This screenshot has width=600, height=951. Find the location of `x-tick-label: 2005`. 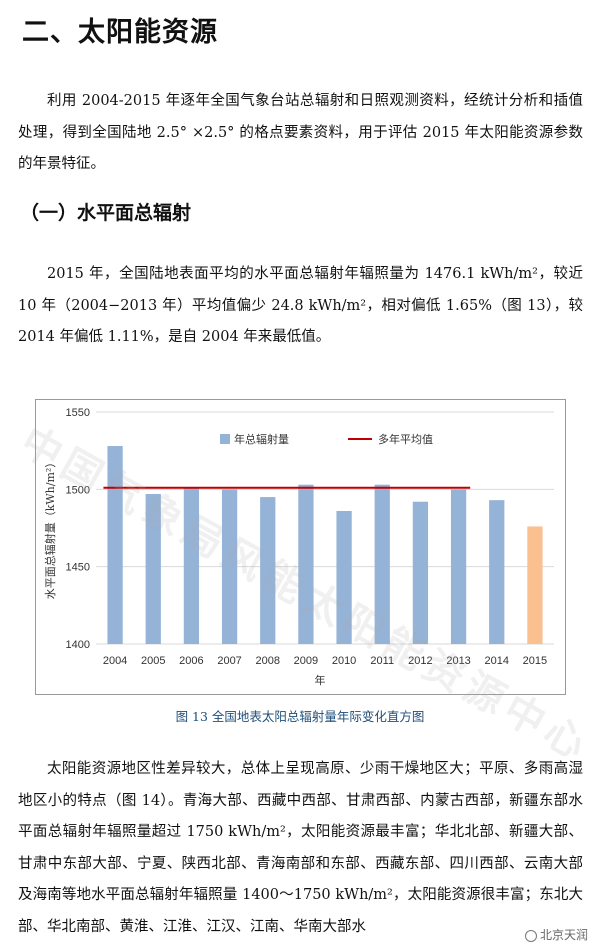

x-tick-label: 2005 is located at coordinates (153, 661).